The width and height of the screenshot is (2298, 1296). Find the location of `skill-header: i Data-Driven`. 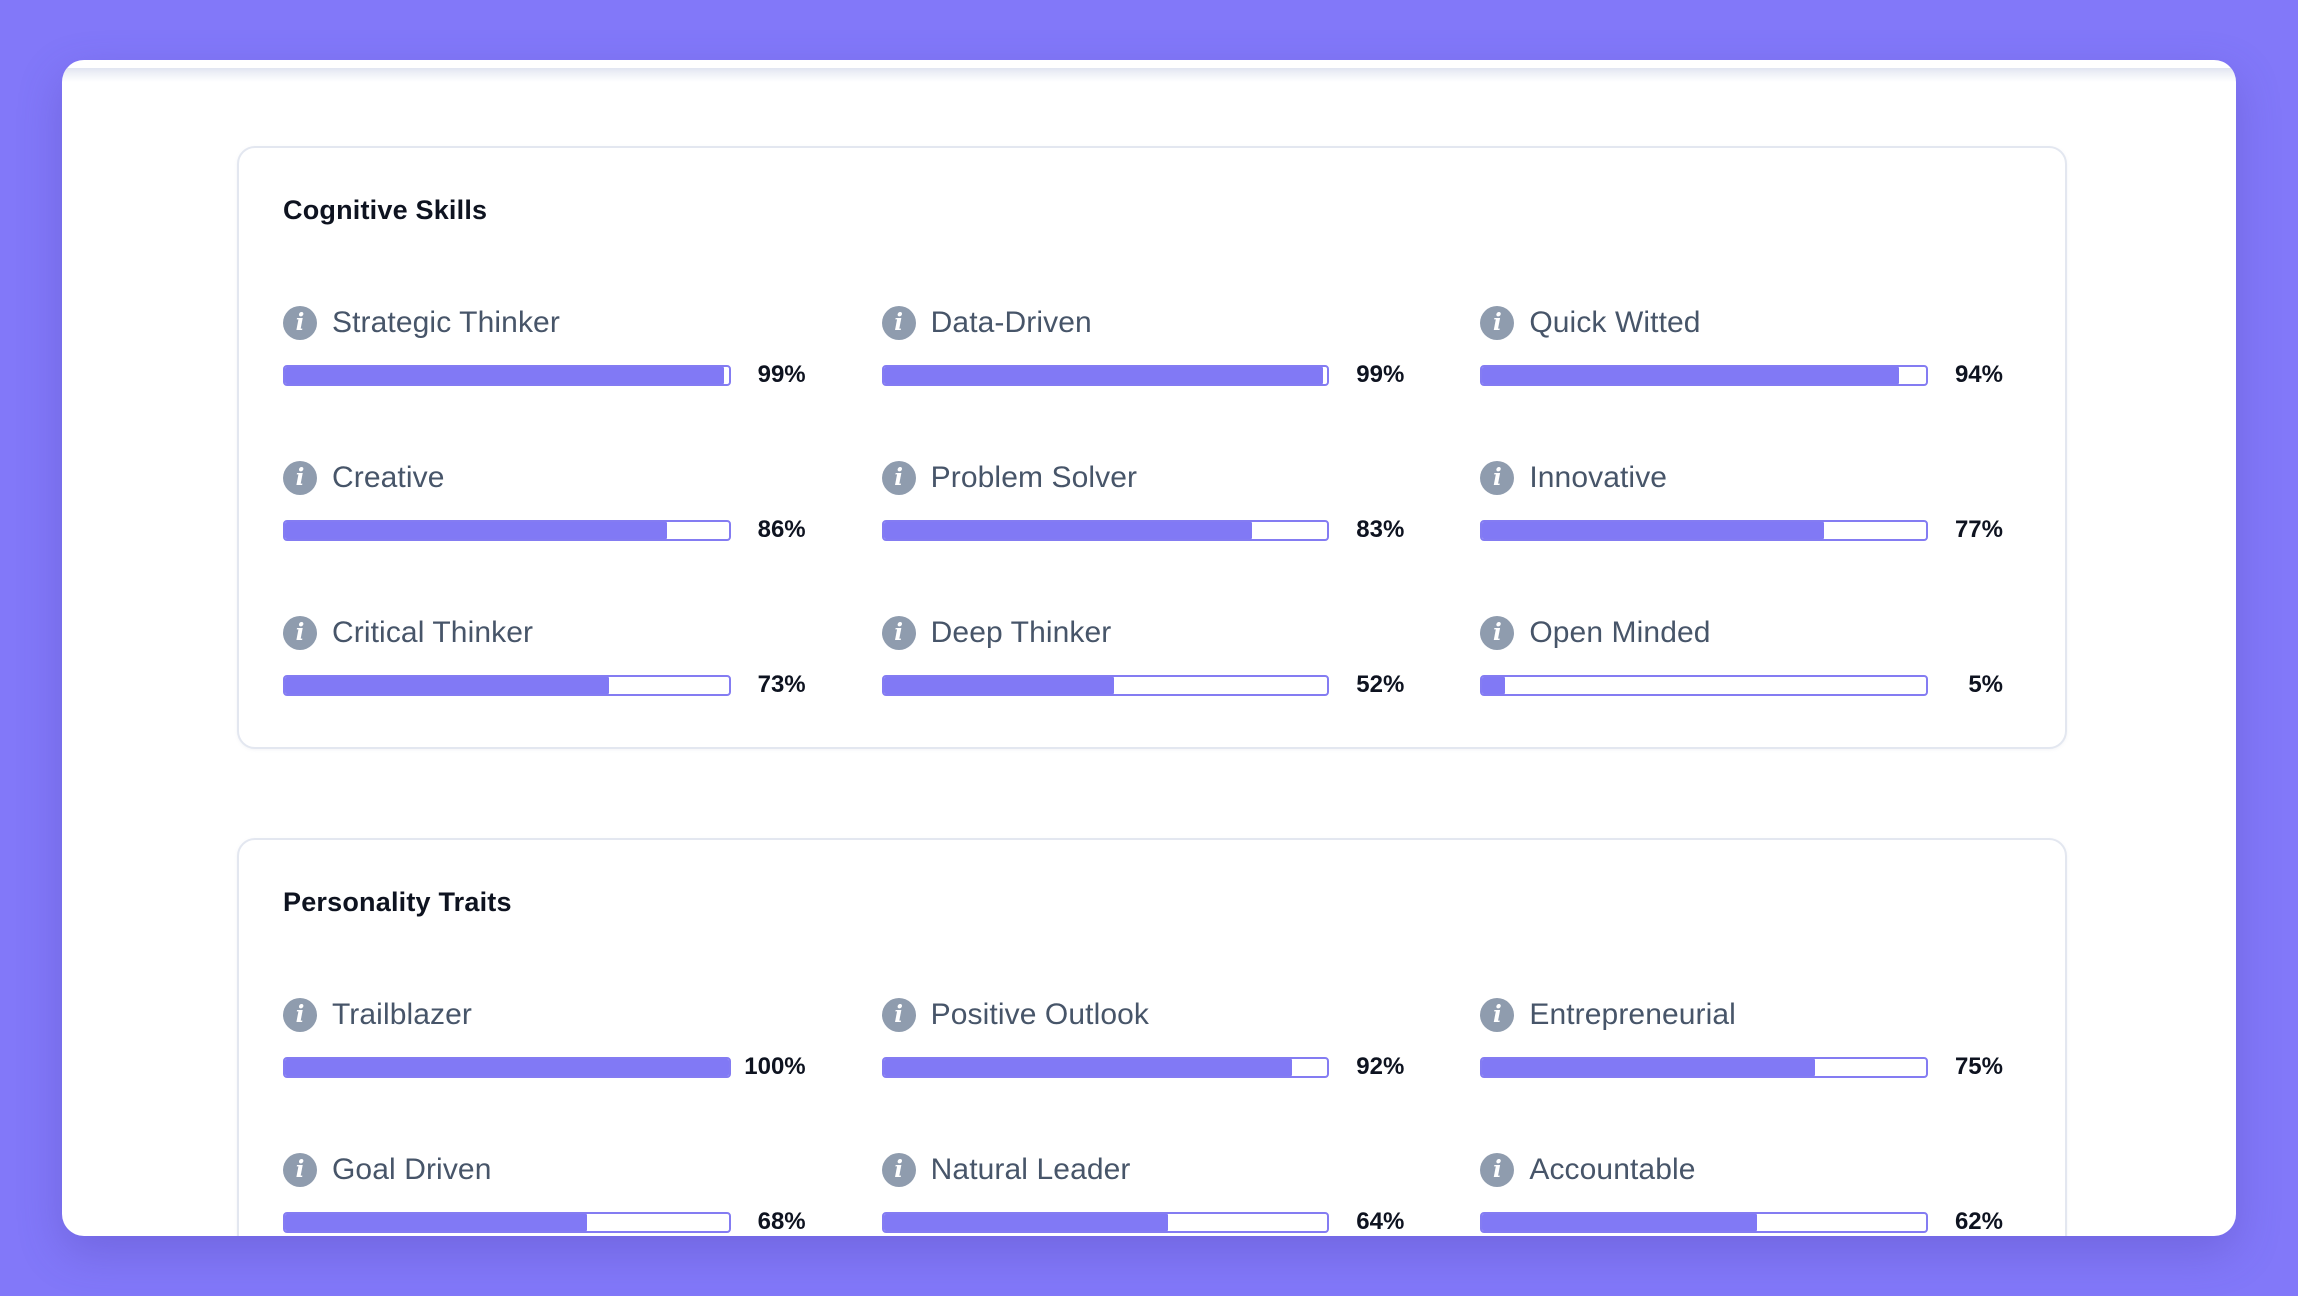

skill-header: i Data-Driven is located at coordinates (1143, 323).